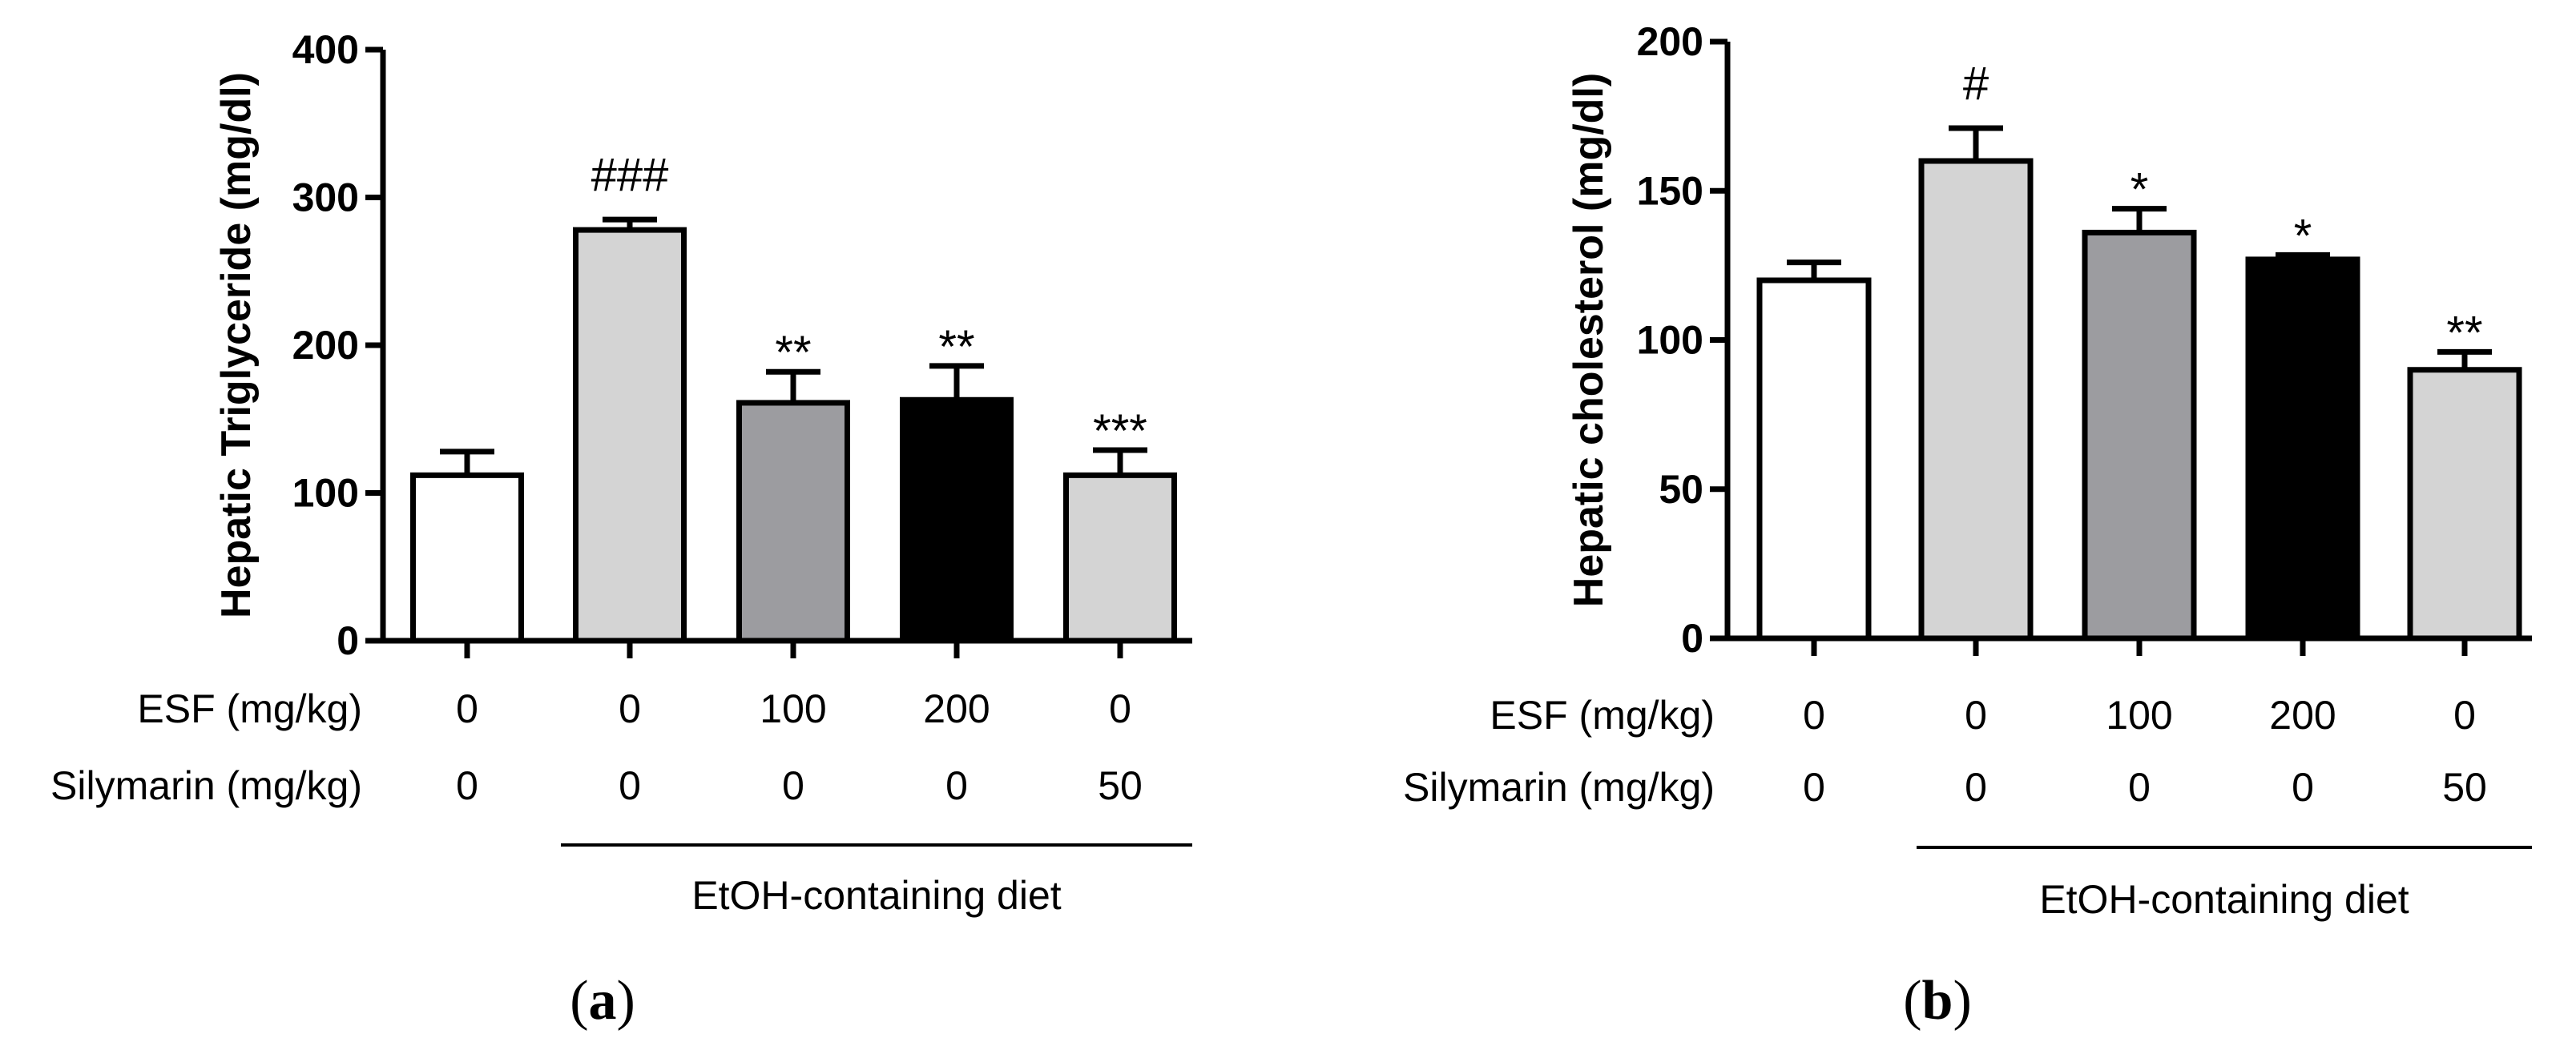 Image resolution: width=2576 pixels, height=1046 pixels. I want to click on significance-marker: ###, so click(630, 175).